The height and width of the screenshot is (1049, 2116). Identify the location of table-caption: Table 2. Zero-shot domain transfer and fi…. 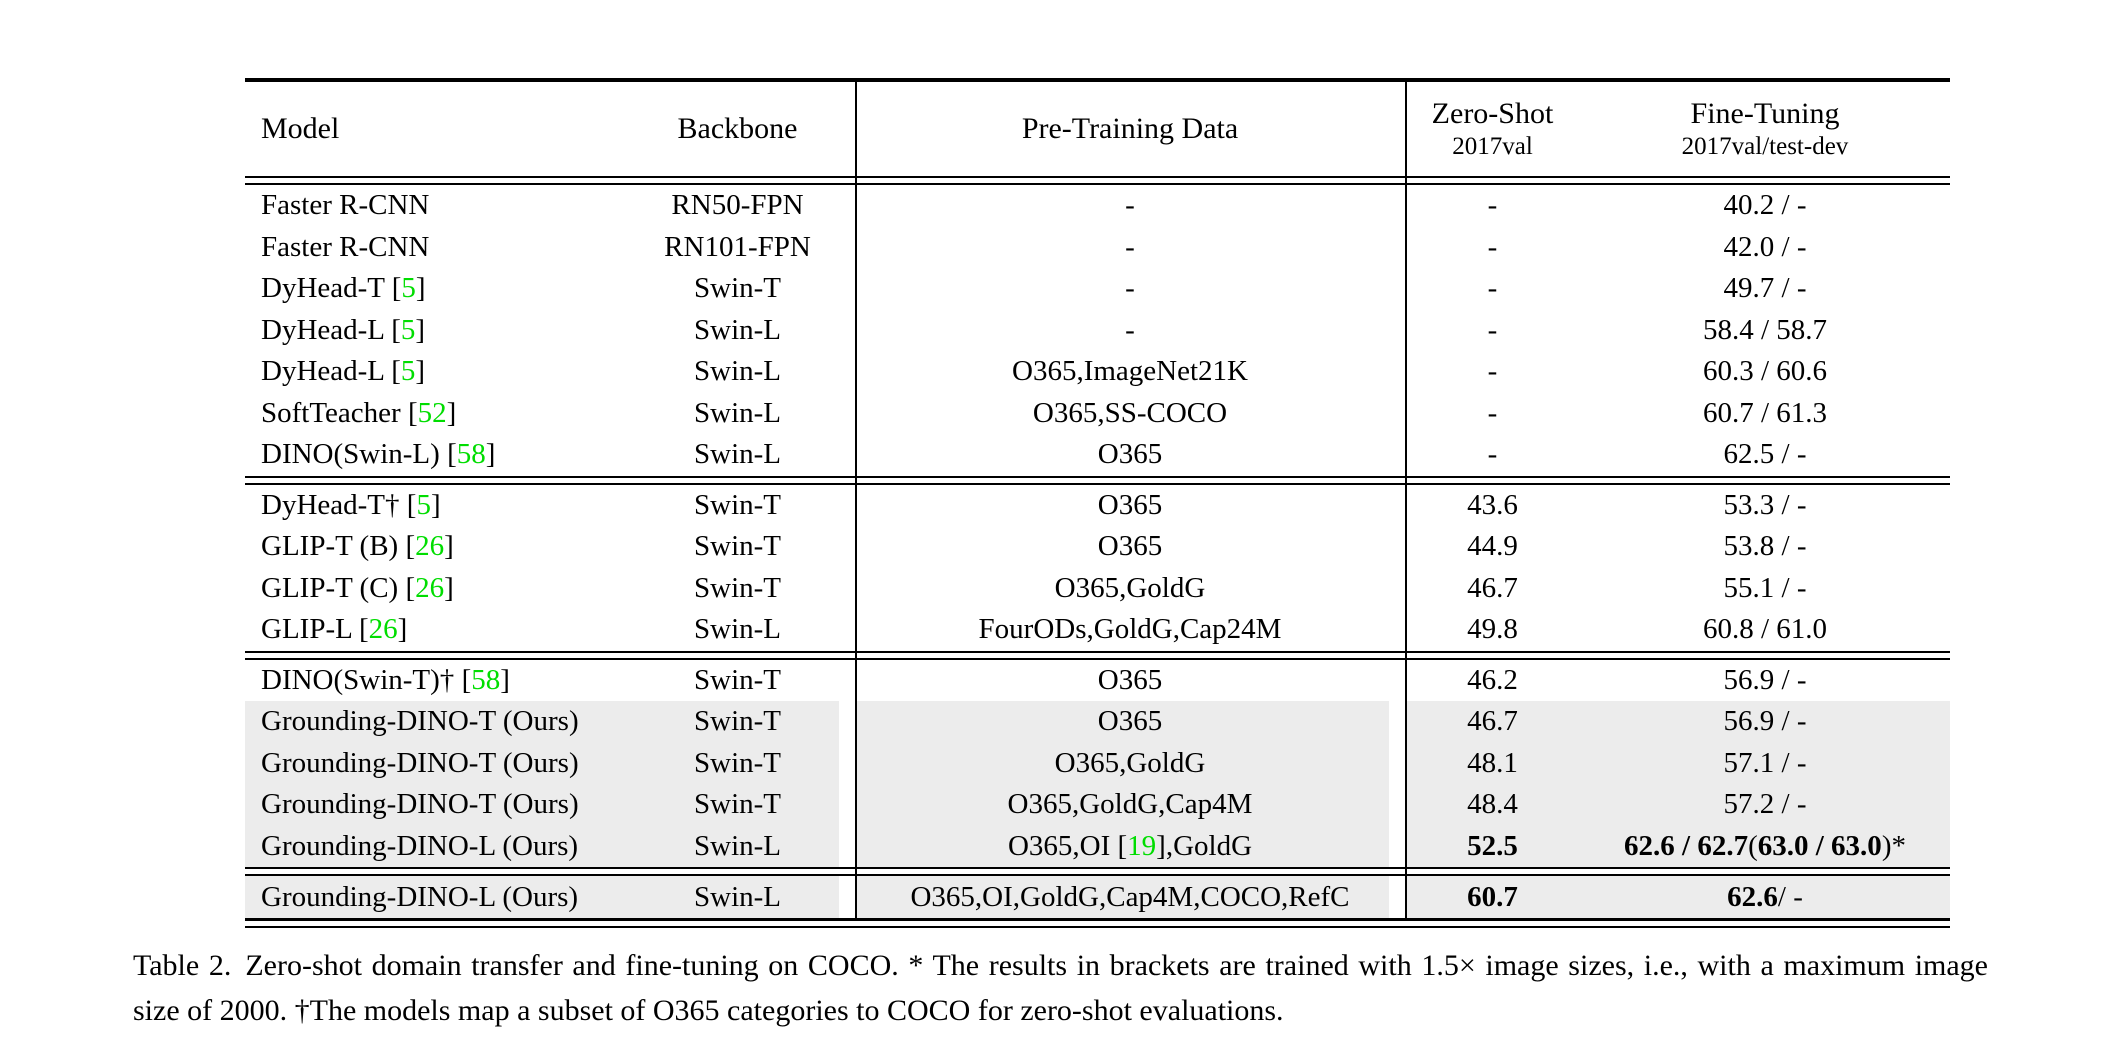
(1060, 988).